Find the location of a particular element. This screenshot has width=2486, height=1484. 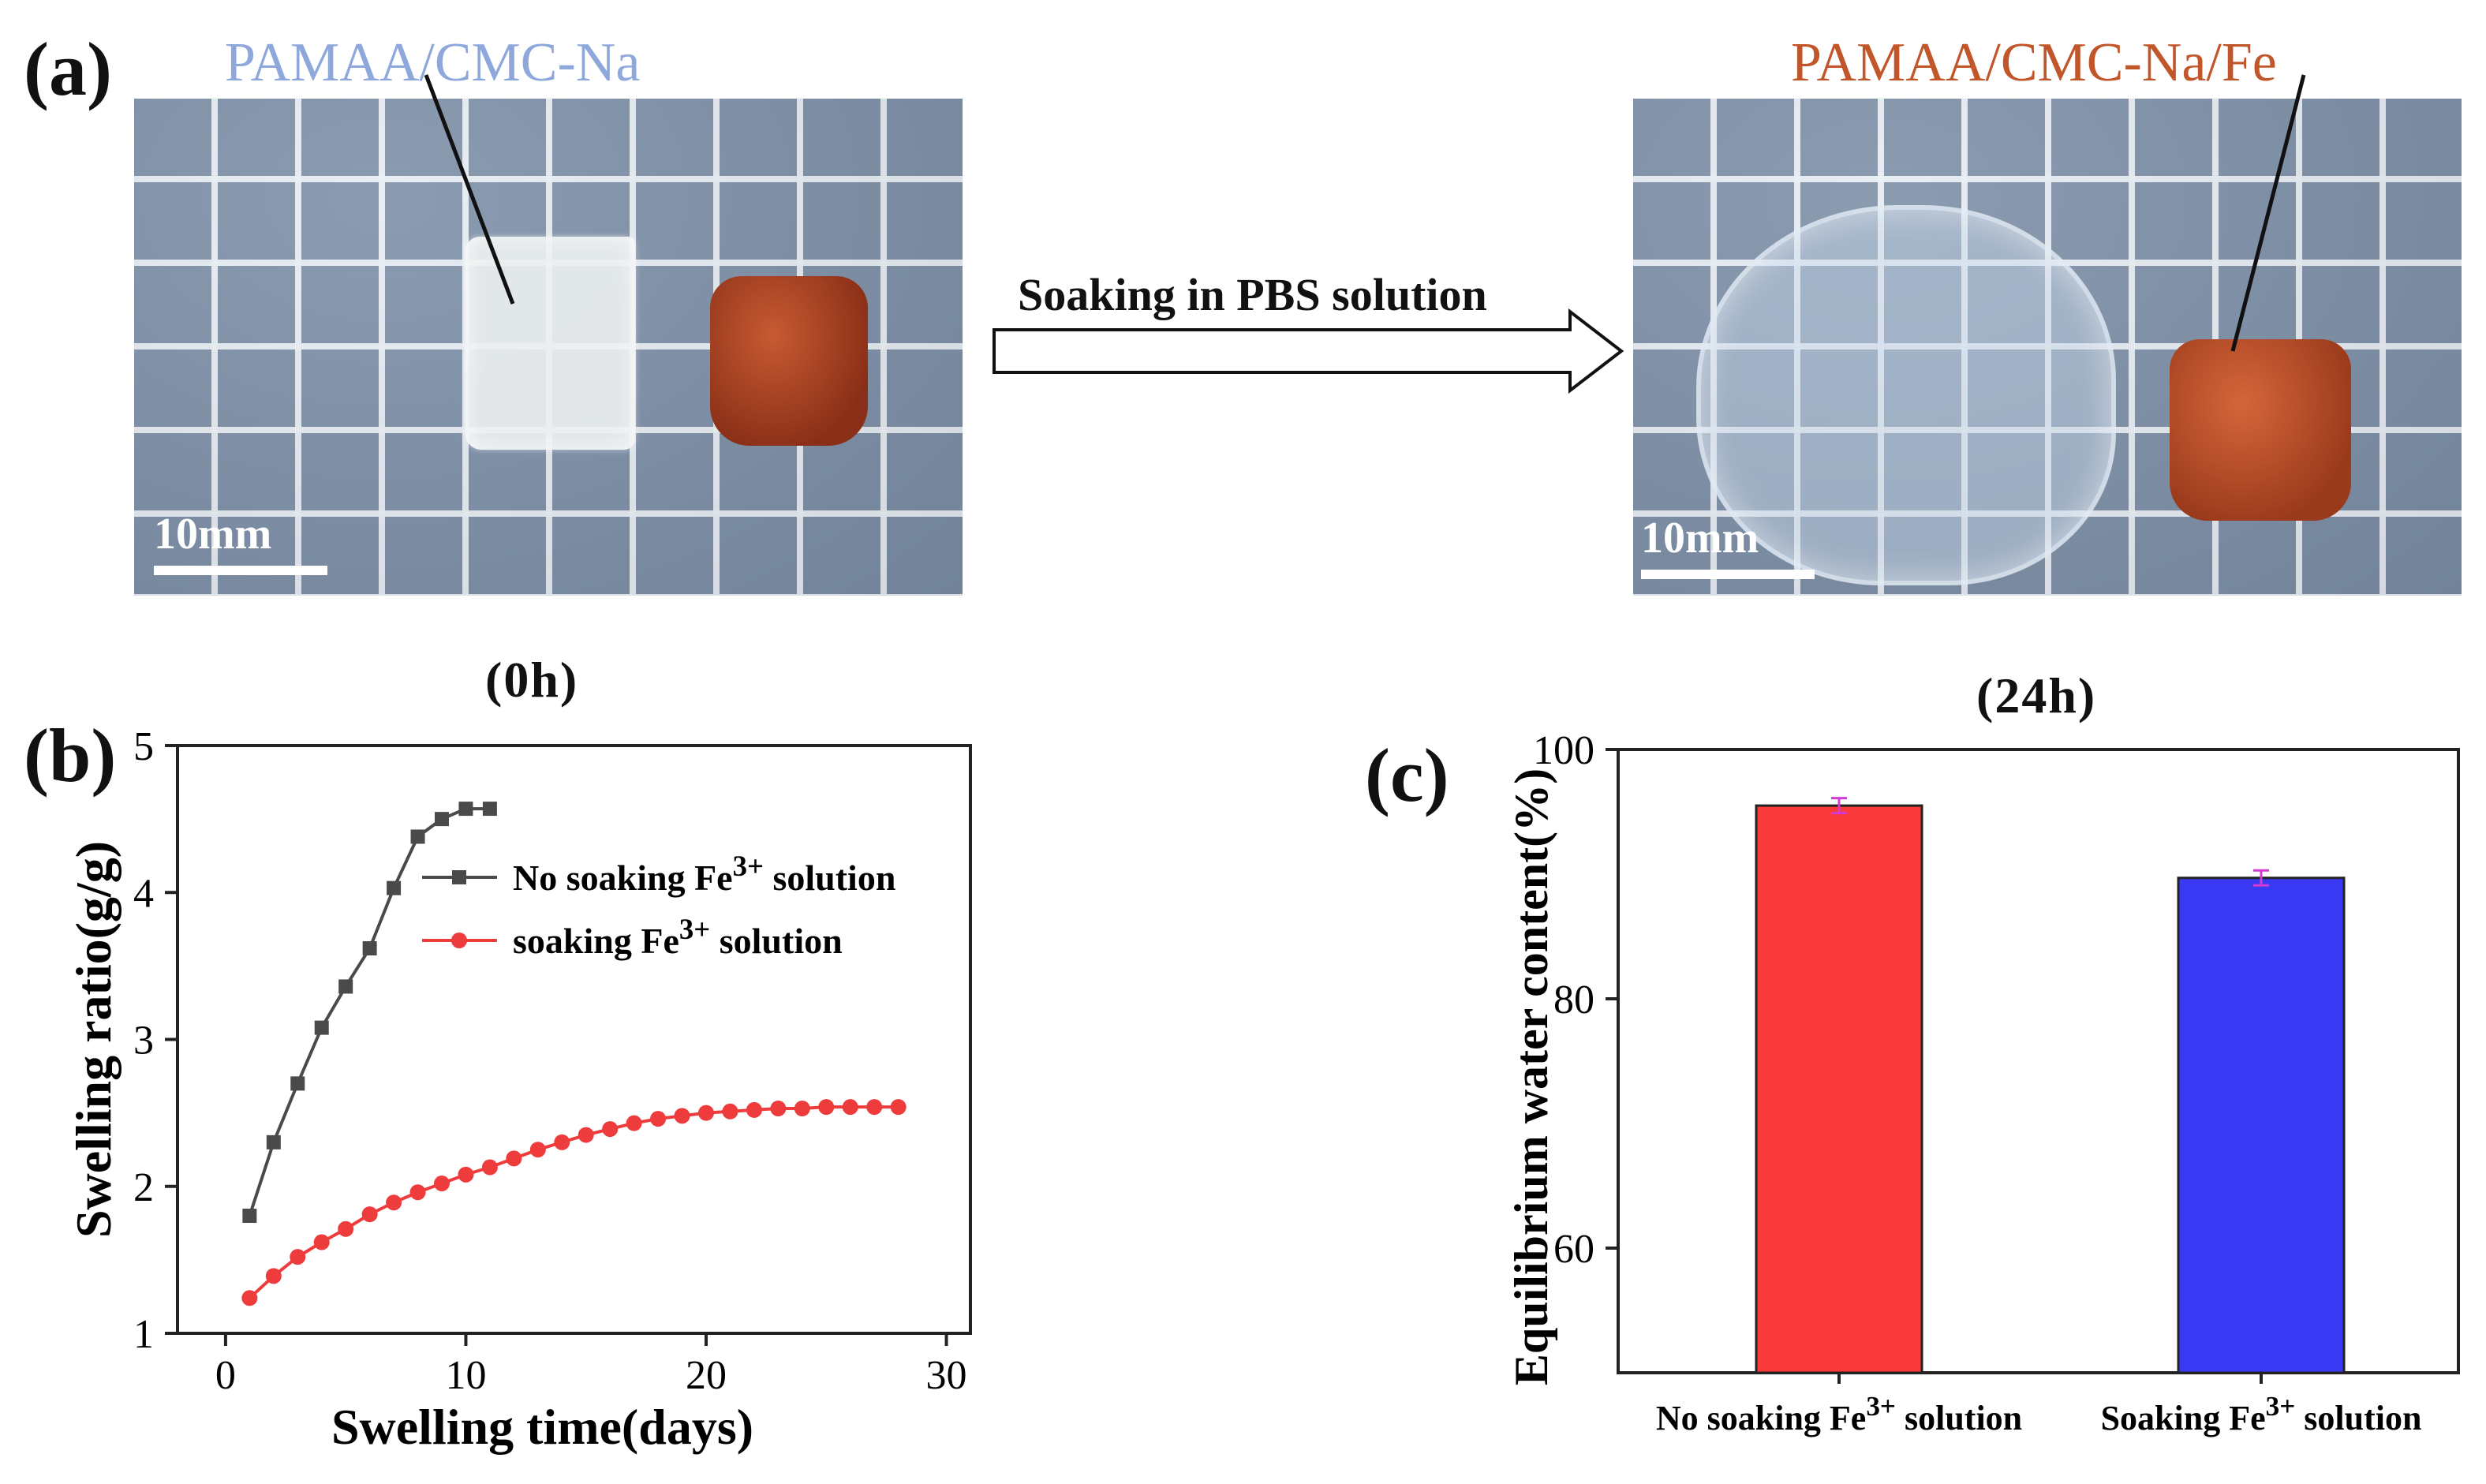

x-tick-label: 0 is located at coordinates (225, 1375).